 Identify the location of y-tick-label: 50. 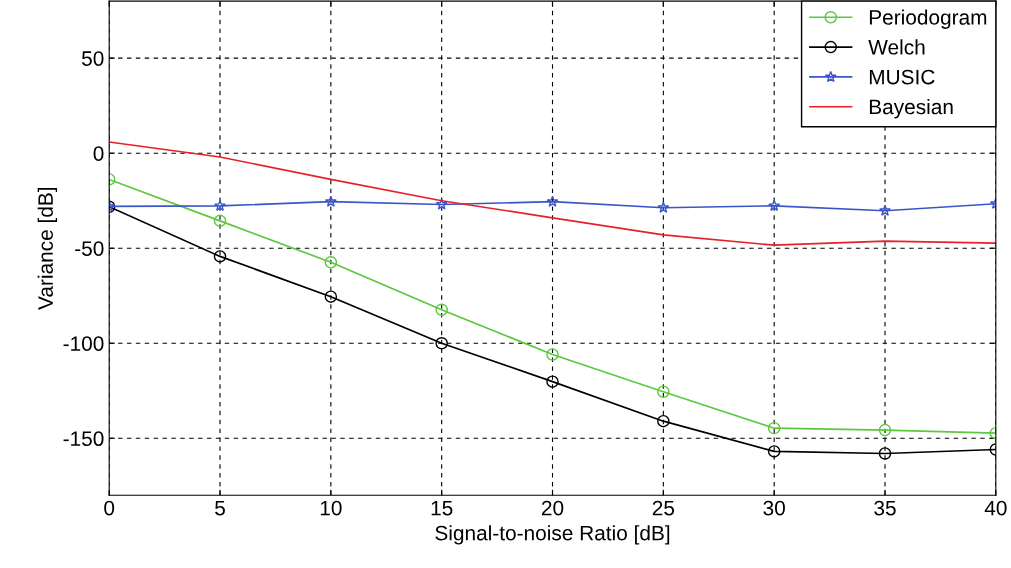
(92, 58).